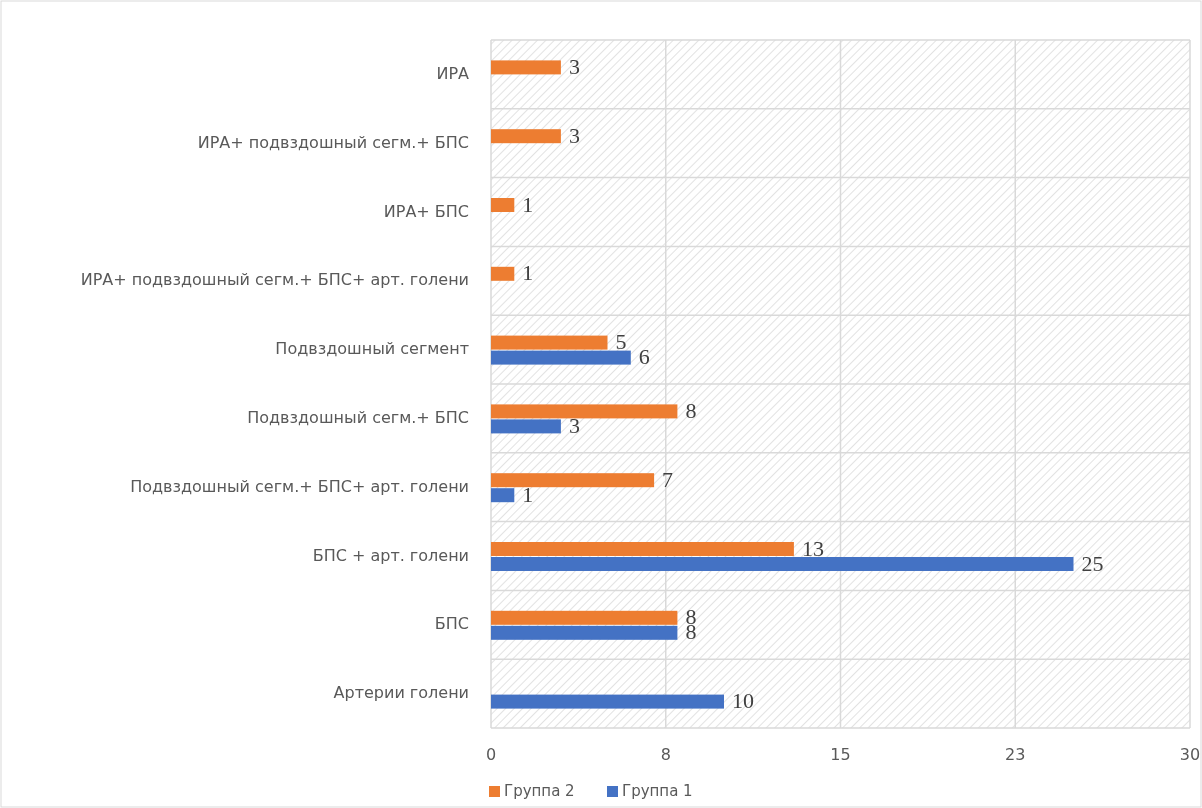 The image size is (1202, 808). Describe the element at coordinates (668, 479) in the screenshot. I see `data-label: 7` at that location.